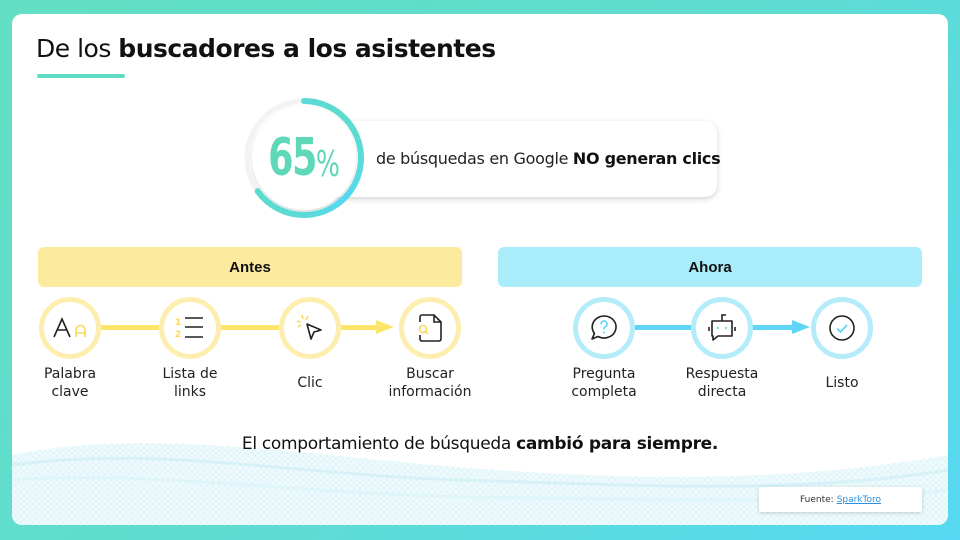 Image resolution: width=960 pixels, height=540 pixels. What do you see at coordinates (722, 392) in the screenshot?
I see `label-line: directa` at bounding box center [722, 392].